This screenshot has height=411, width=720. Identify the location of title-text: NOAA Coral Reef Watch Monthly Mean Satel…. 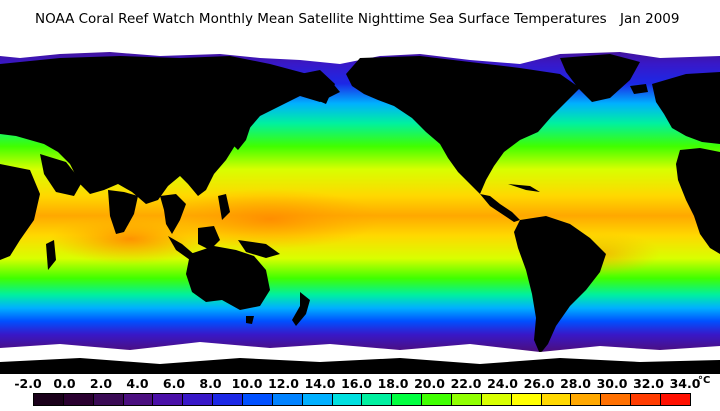
(321, 19).